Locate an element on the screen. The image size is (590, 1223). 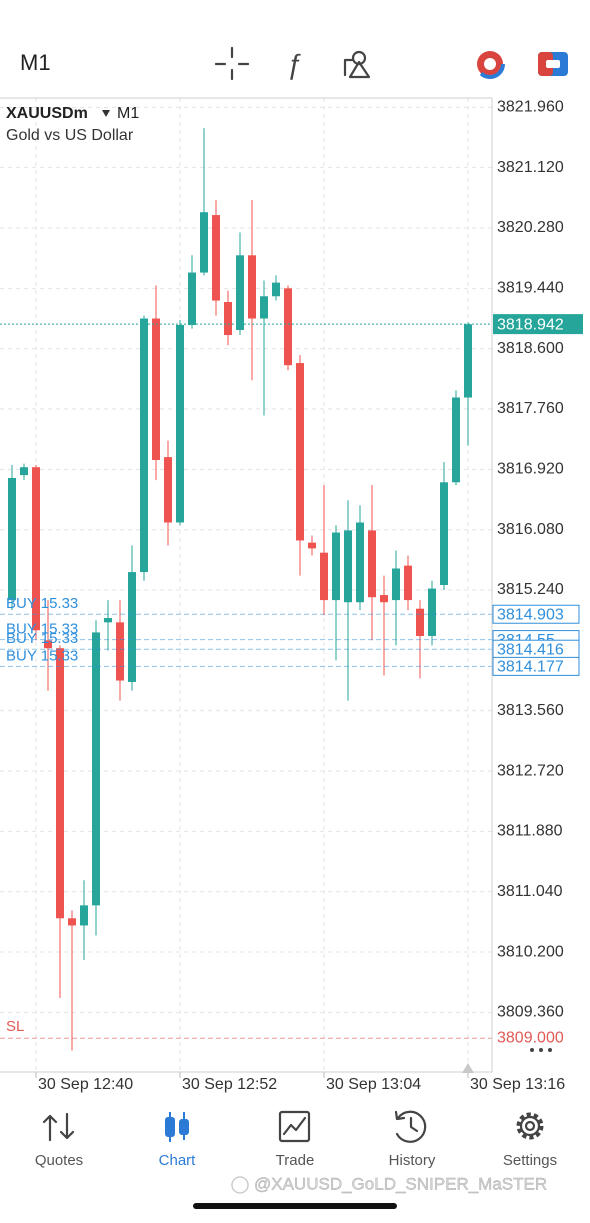
nav-tab: Trade is located at coordinates (295, 1160).